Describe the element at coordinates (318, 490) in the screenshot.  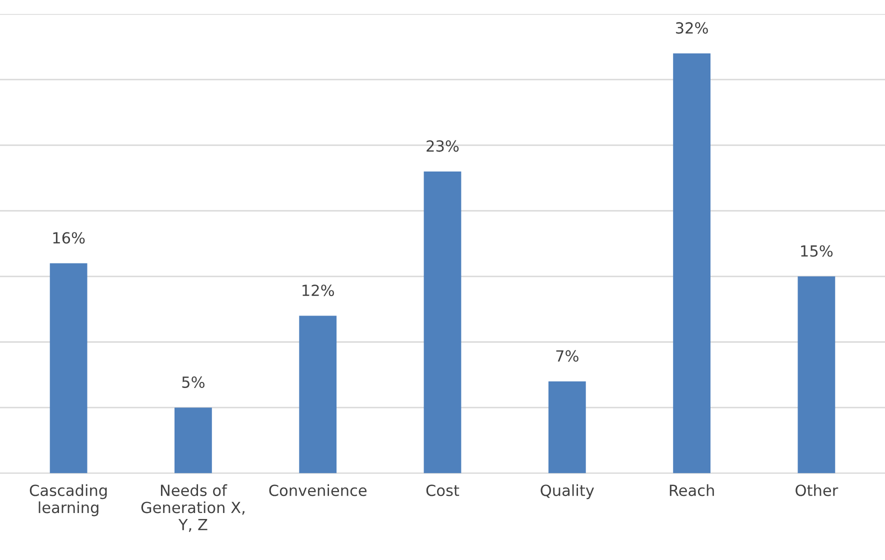
I see `x-tick-label: Convenience` at that location.